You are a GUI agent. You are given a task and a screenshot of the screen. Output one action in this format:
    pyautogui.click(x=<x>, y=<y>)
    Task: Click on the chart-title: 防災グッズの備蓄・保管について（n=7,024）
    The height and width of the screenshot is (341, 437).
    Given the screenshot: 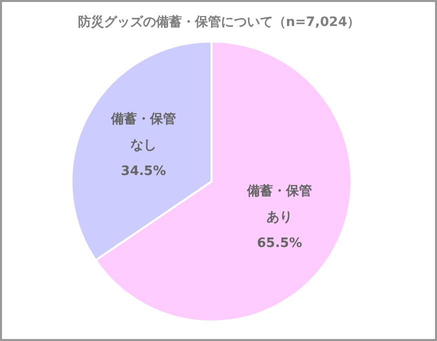 What is the action you would take?
    pyautogui.click(x=219, y=22)
    